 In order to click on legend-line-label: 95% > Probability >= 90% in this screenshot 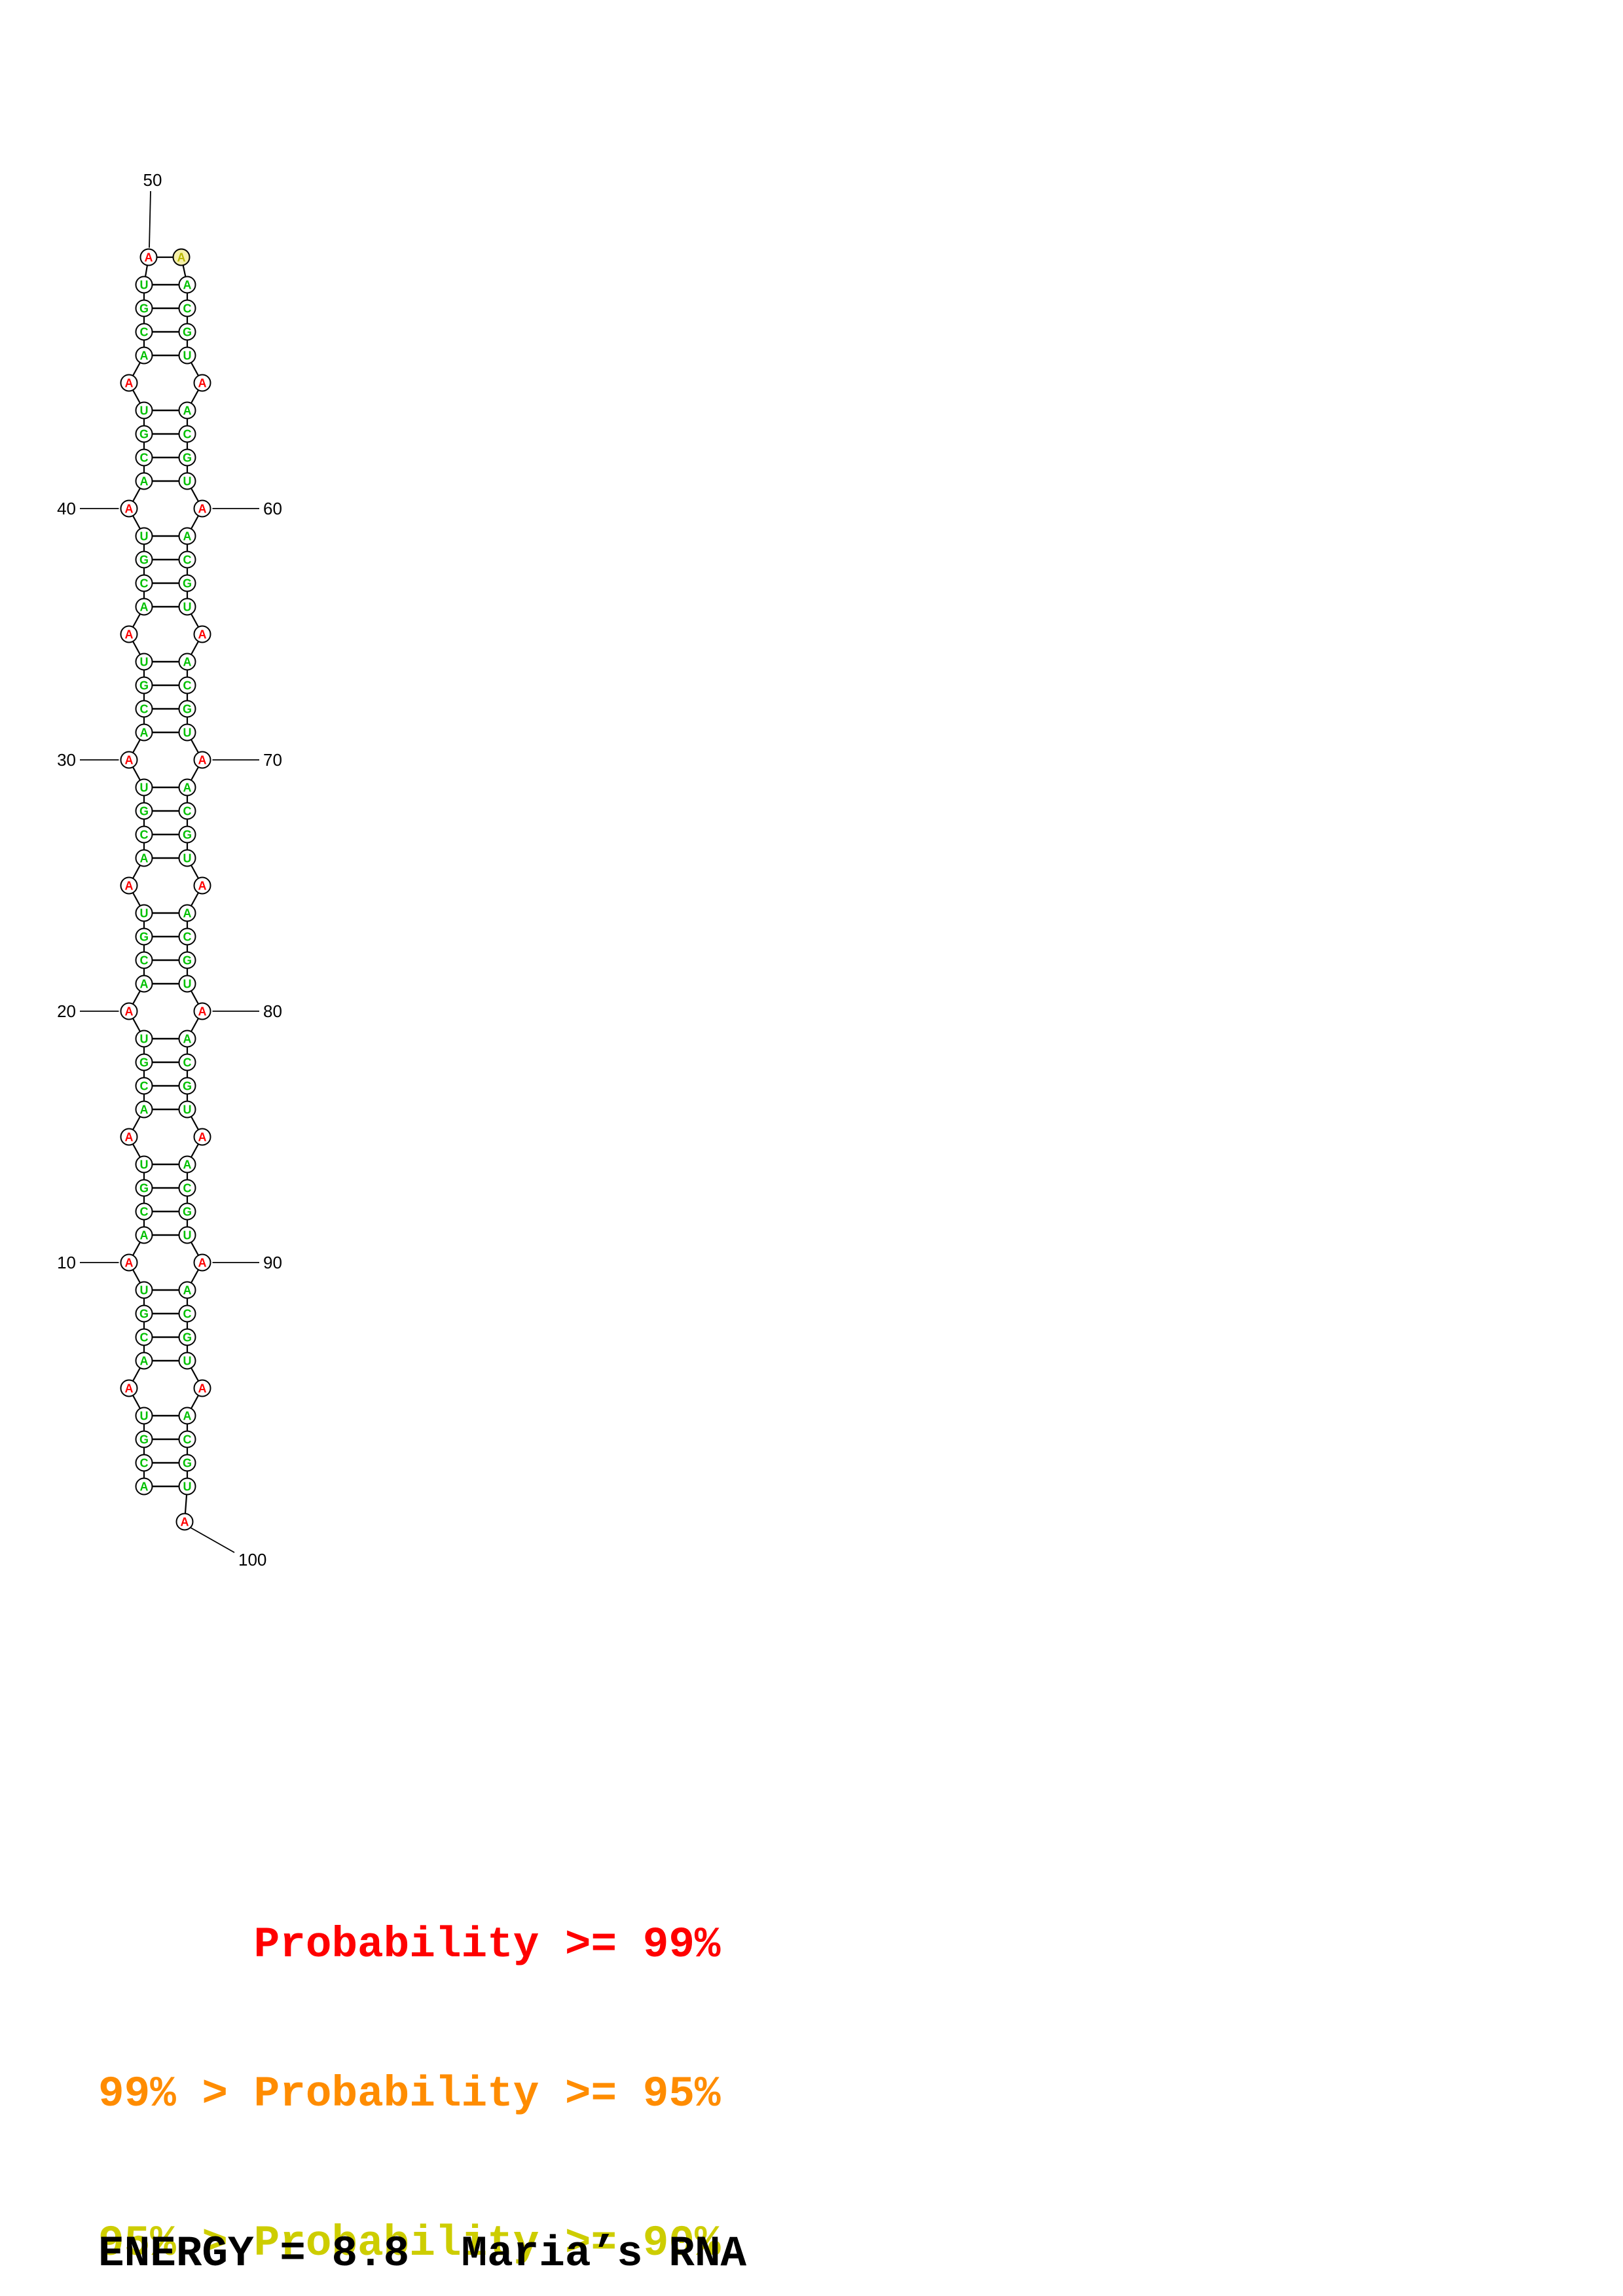, I will do `click(409, 2243)`.